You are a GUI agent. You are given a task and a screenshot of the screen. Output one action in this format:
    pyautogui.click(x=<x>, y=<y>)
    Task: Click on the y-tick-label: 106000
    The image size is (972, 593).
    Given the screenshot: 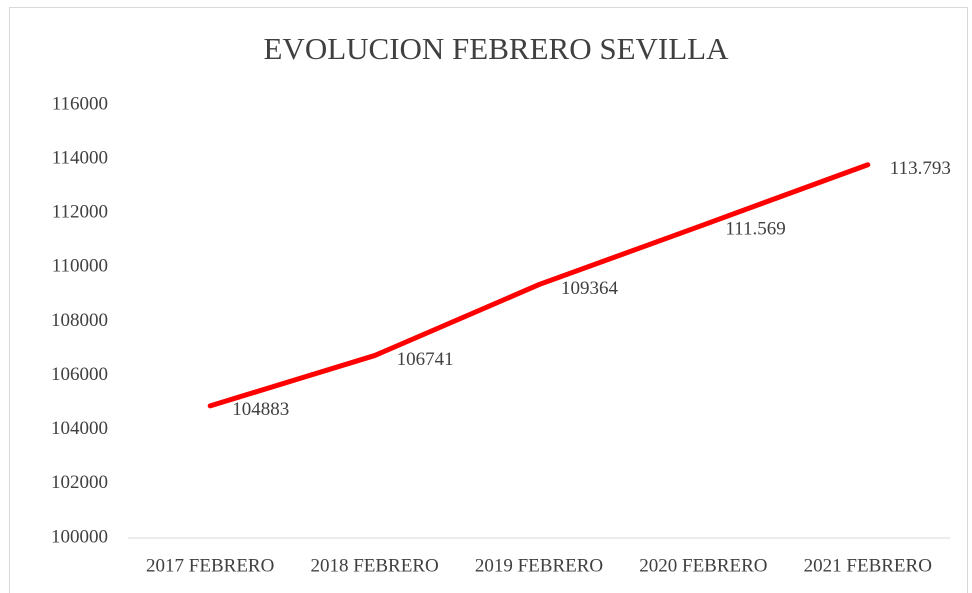 What is the action you would take?
    pyautogui.click(x=79, y=374)
    